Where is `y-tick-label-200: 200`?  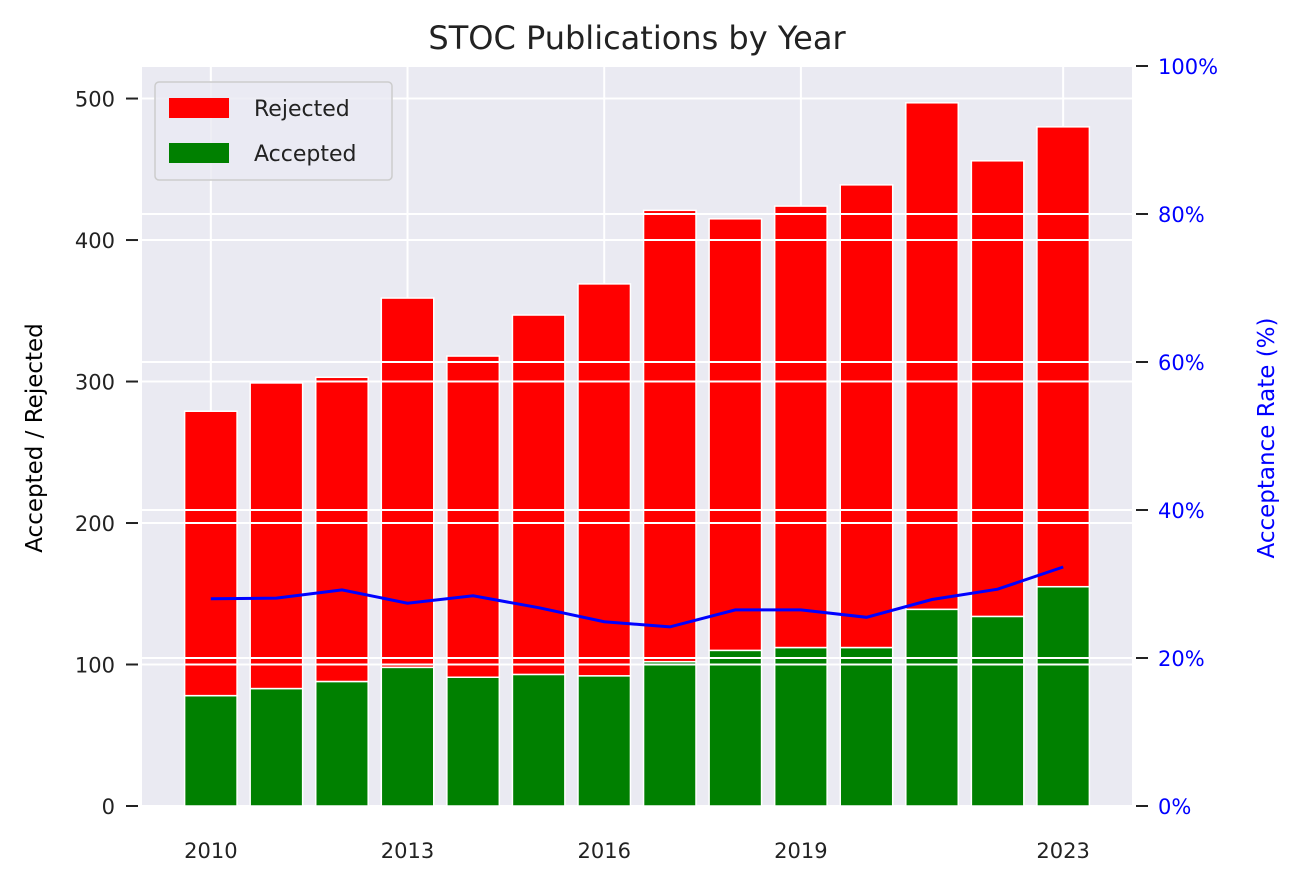
y-tick-label-200: 200 is located at coordinates (95, 524).